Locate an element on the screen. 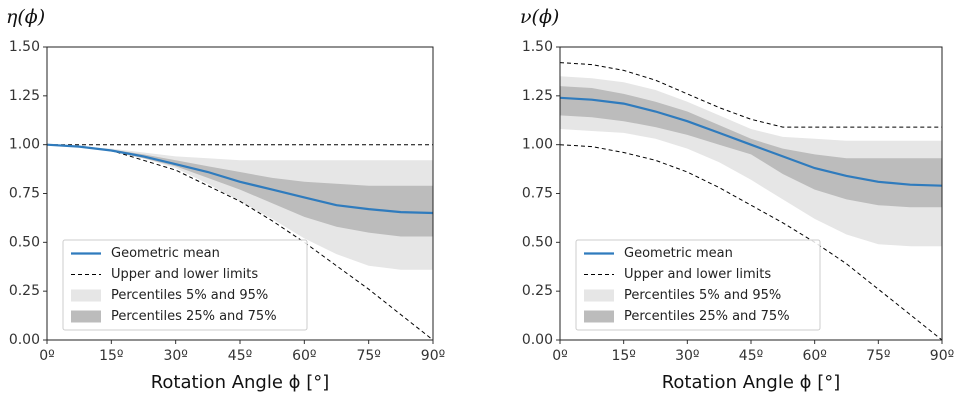  limit-line is located at coordinates (750, 95).